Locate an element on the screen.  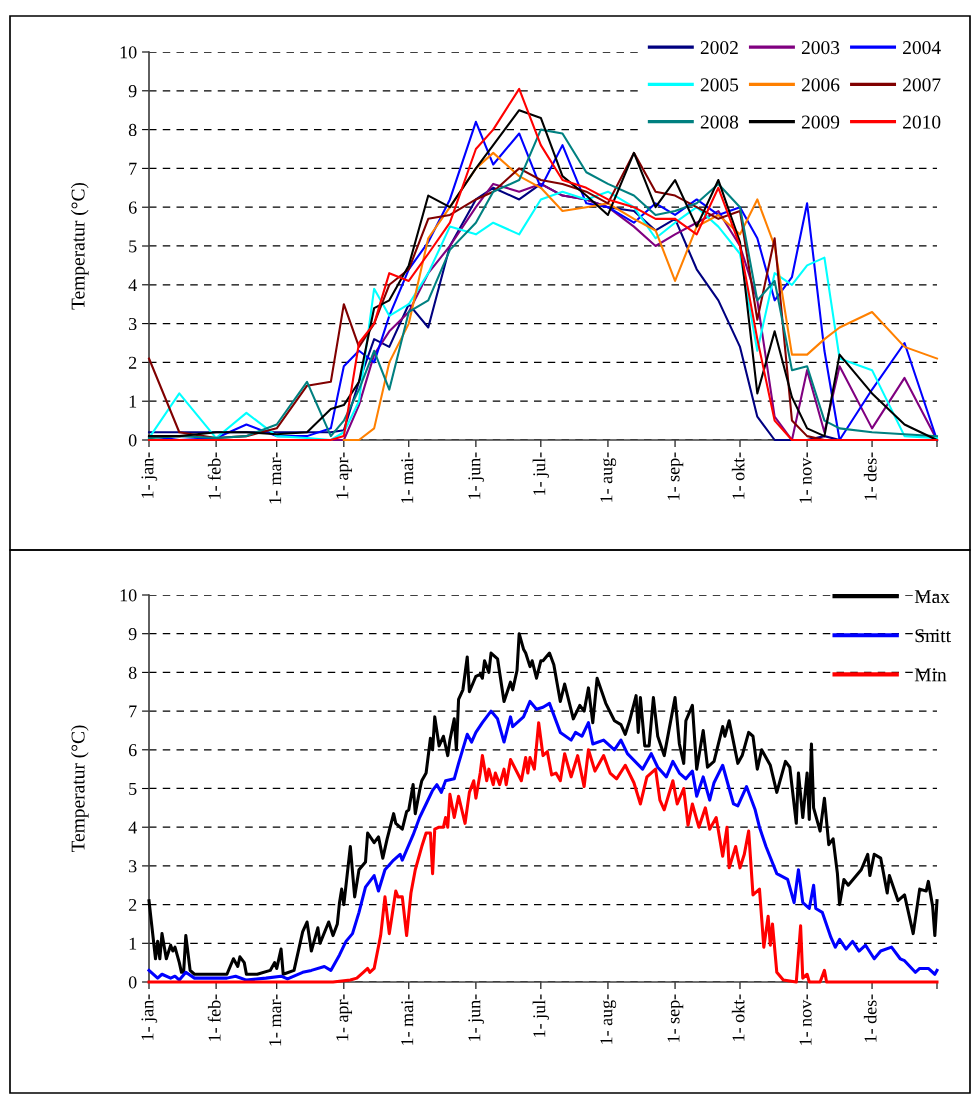
legend-label: 2003 is located at coordinates (820, 48).